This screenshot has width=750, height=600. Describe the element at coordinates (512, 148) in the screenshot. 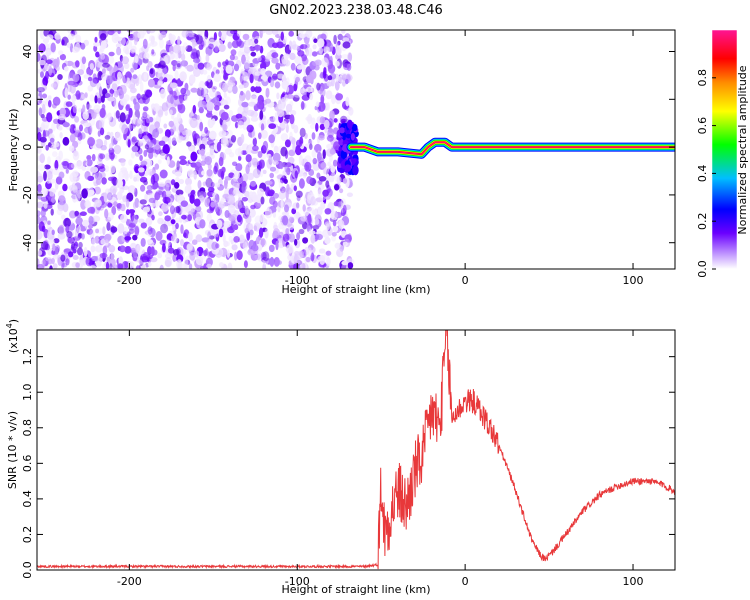

I see `signal-track-band` at that location.